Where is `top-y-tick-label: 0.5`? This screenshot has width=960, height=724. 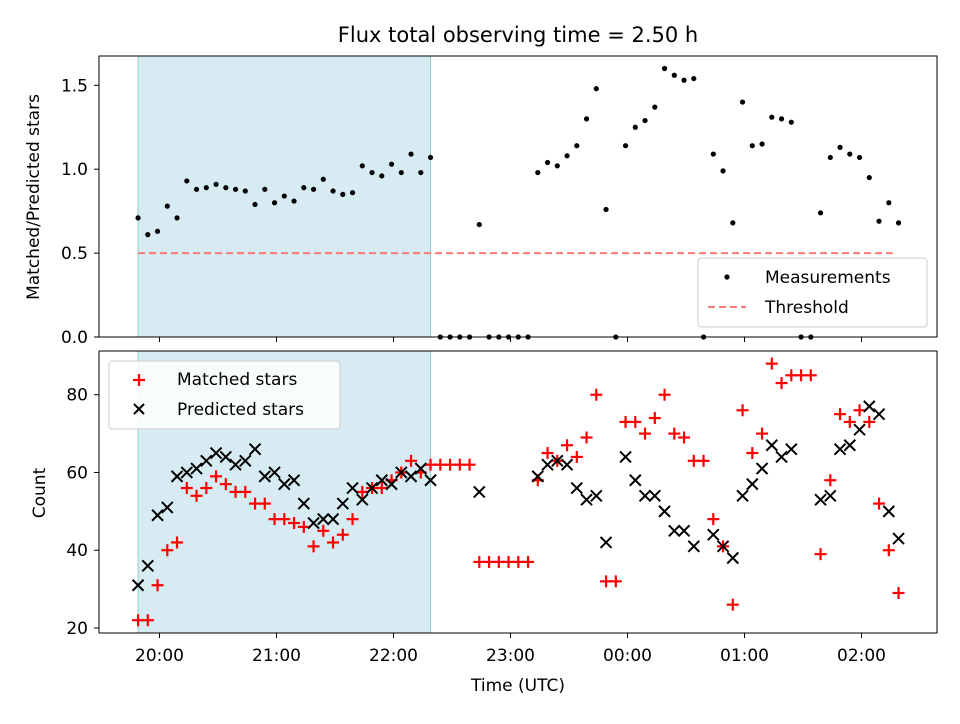
top-y-tick-label: 0.5 is located at coordinates (74, 254).